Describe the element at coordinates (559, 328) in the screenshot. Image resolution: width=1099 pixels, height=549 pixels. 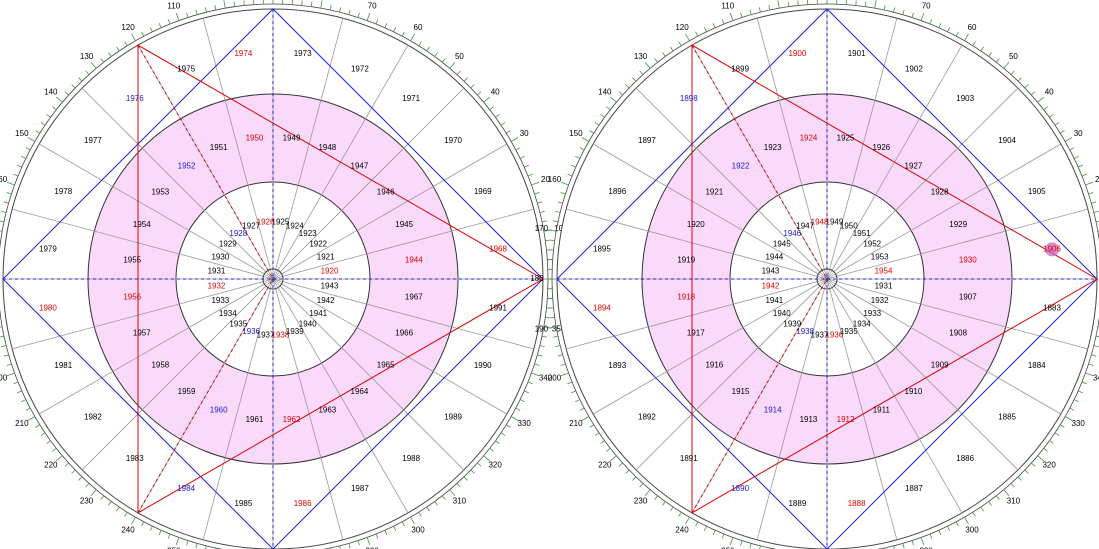
I see `degree-label: 350` at that location.